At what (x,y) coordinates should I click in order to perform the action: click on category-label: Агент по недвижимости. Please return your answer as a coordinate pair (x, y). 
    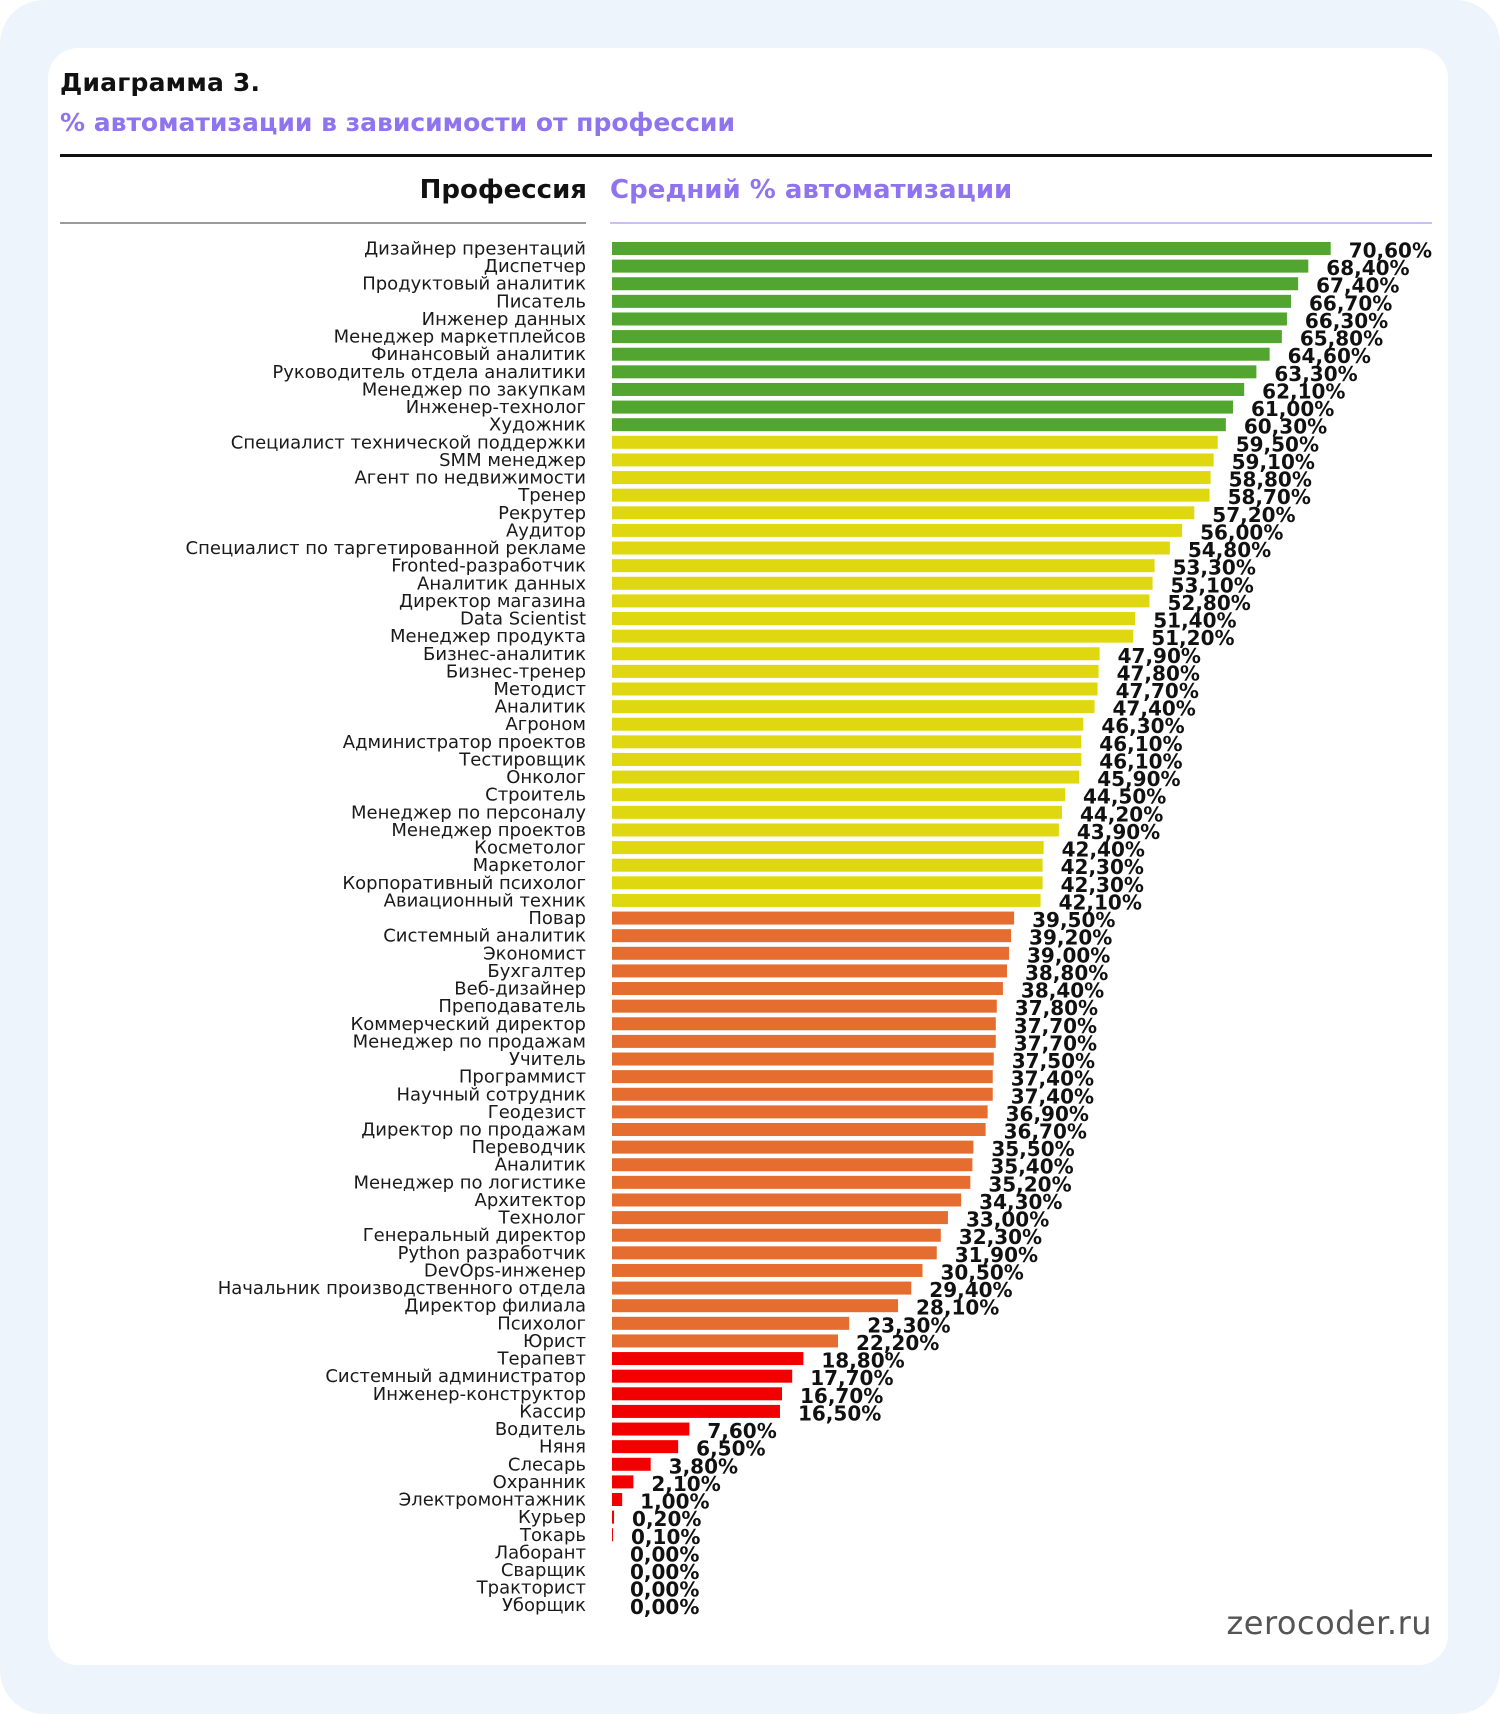
    Looking at the image, I should click on (470, 478).